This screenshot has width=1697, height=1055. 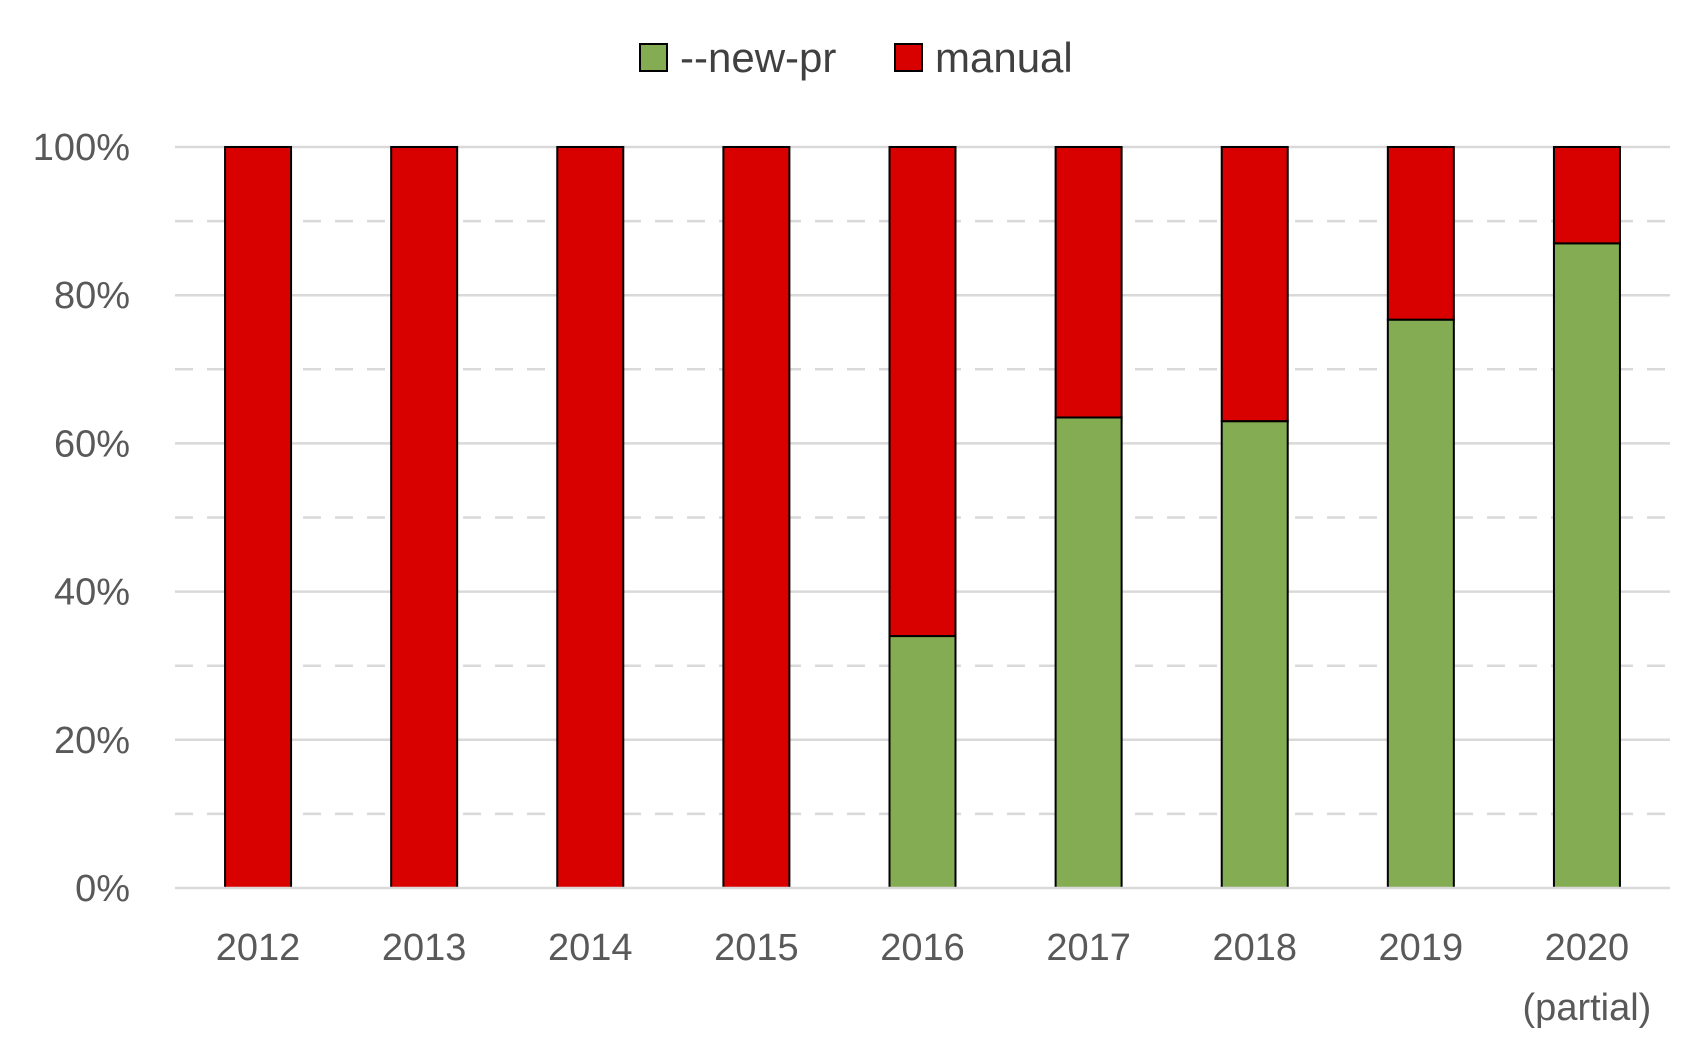 I want to click on y-tick-label: 100%, so click(x=81, y=148).